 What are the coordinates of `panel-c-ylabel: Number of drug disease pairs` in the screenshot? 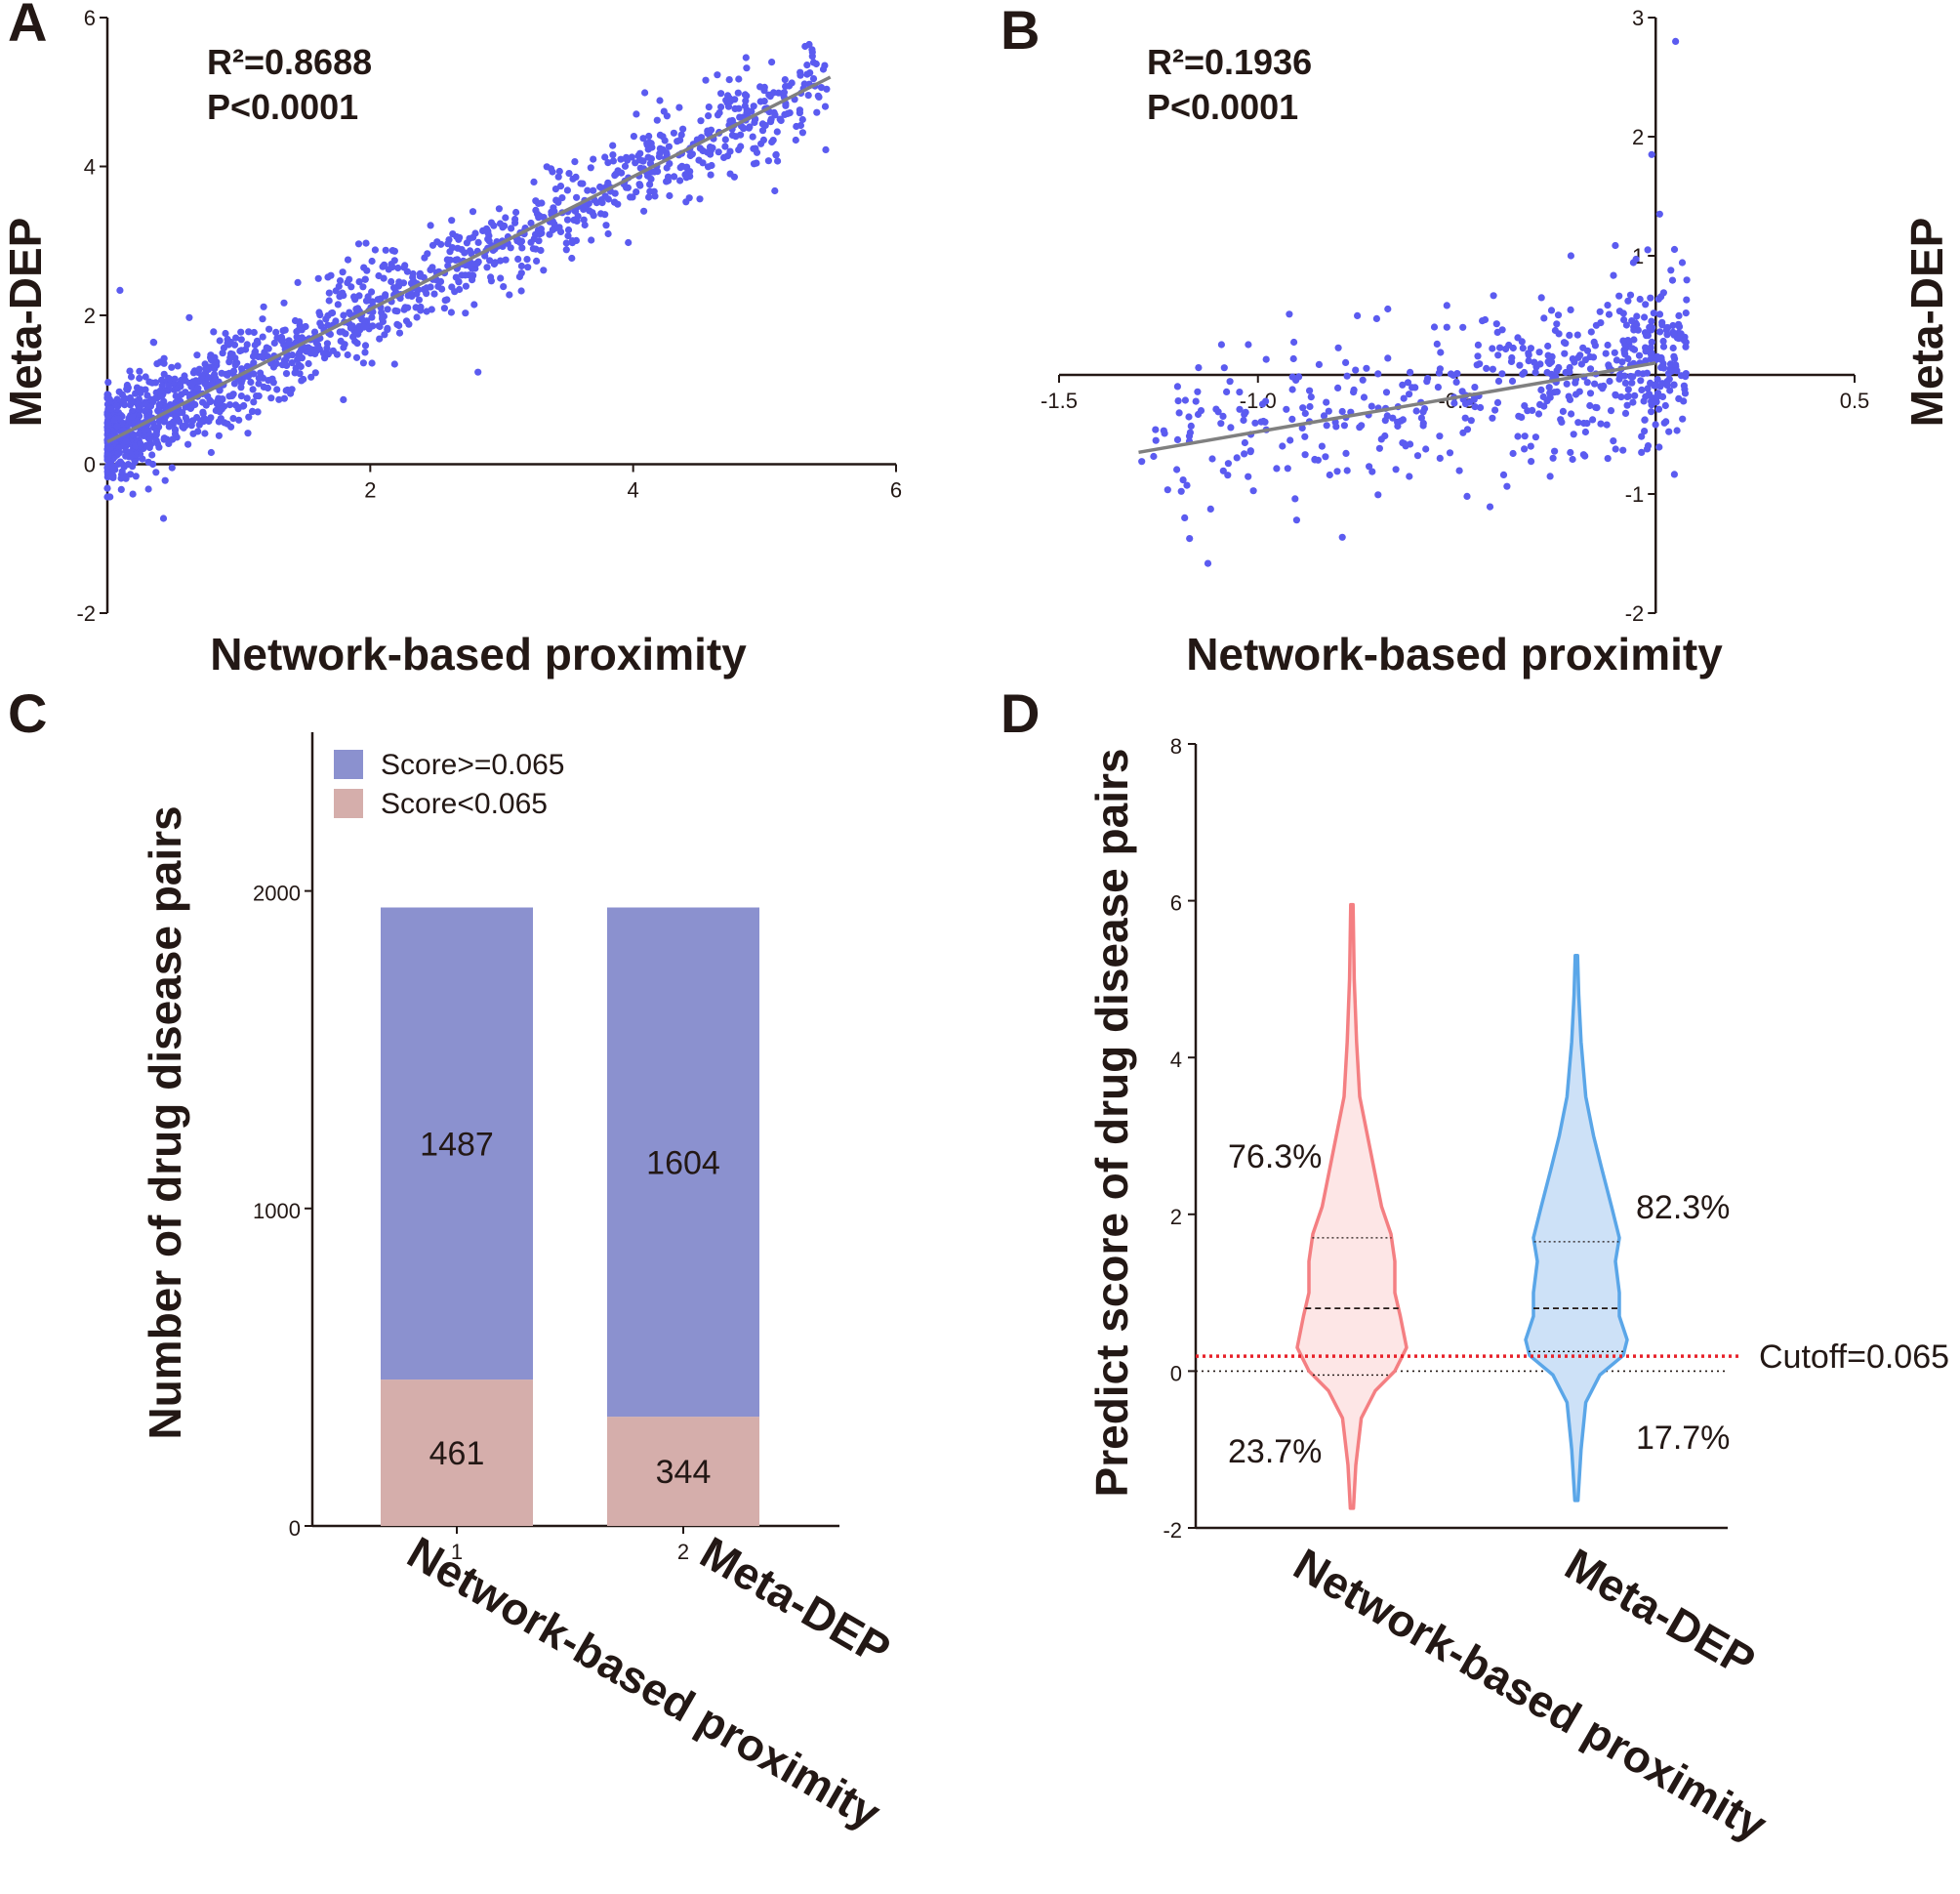 It's located at (165, 1122).